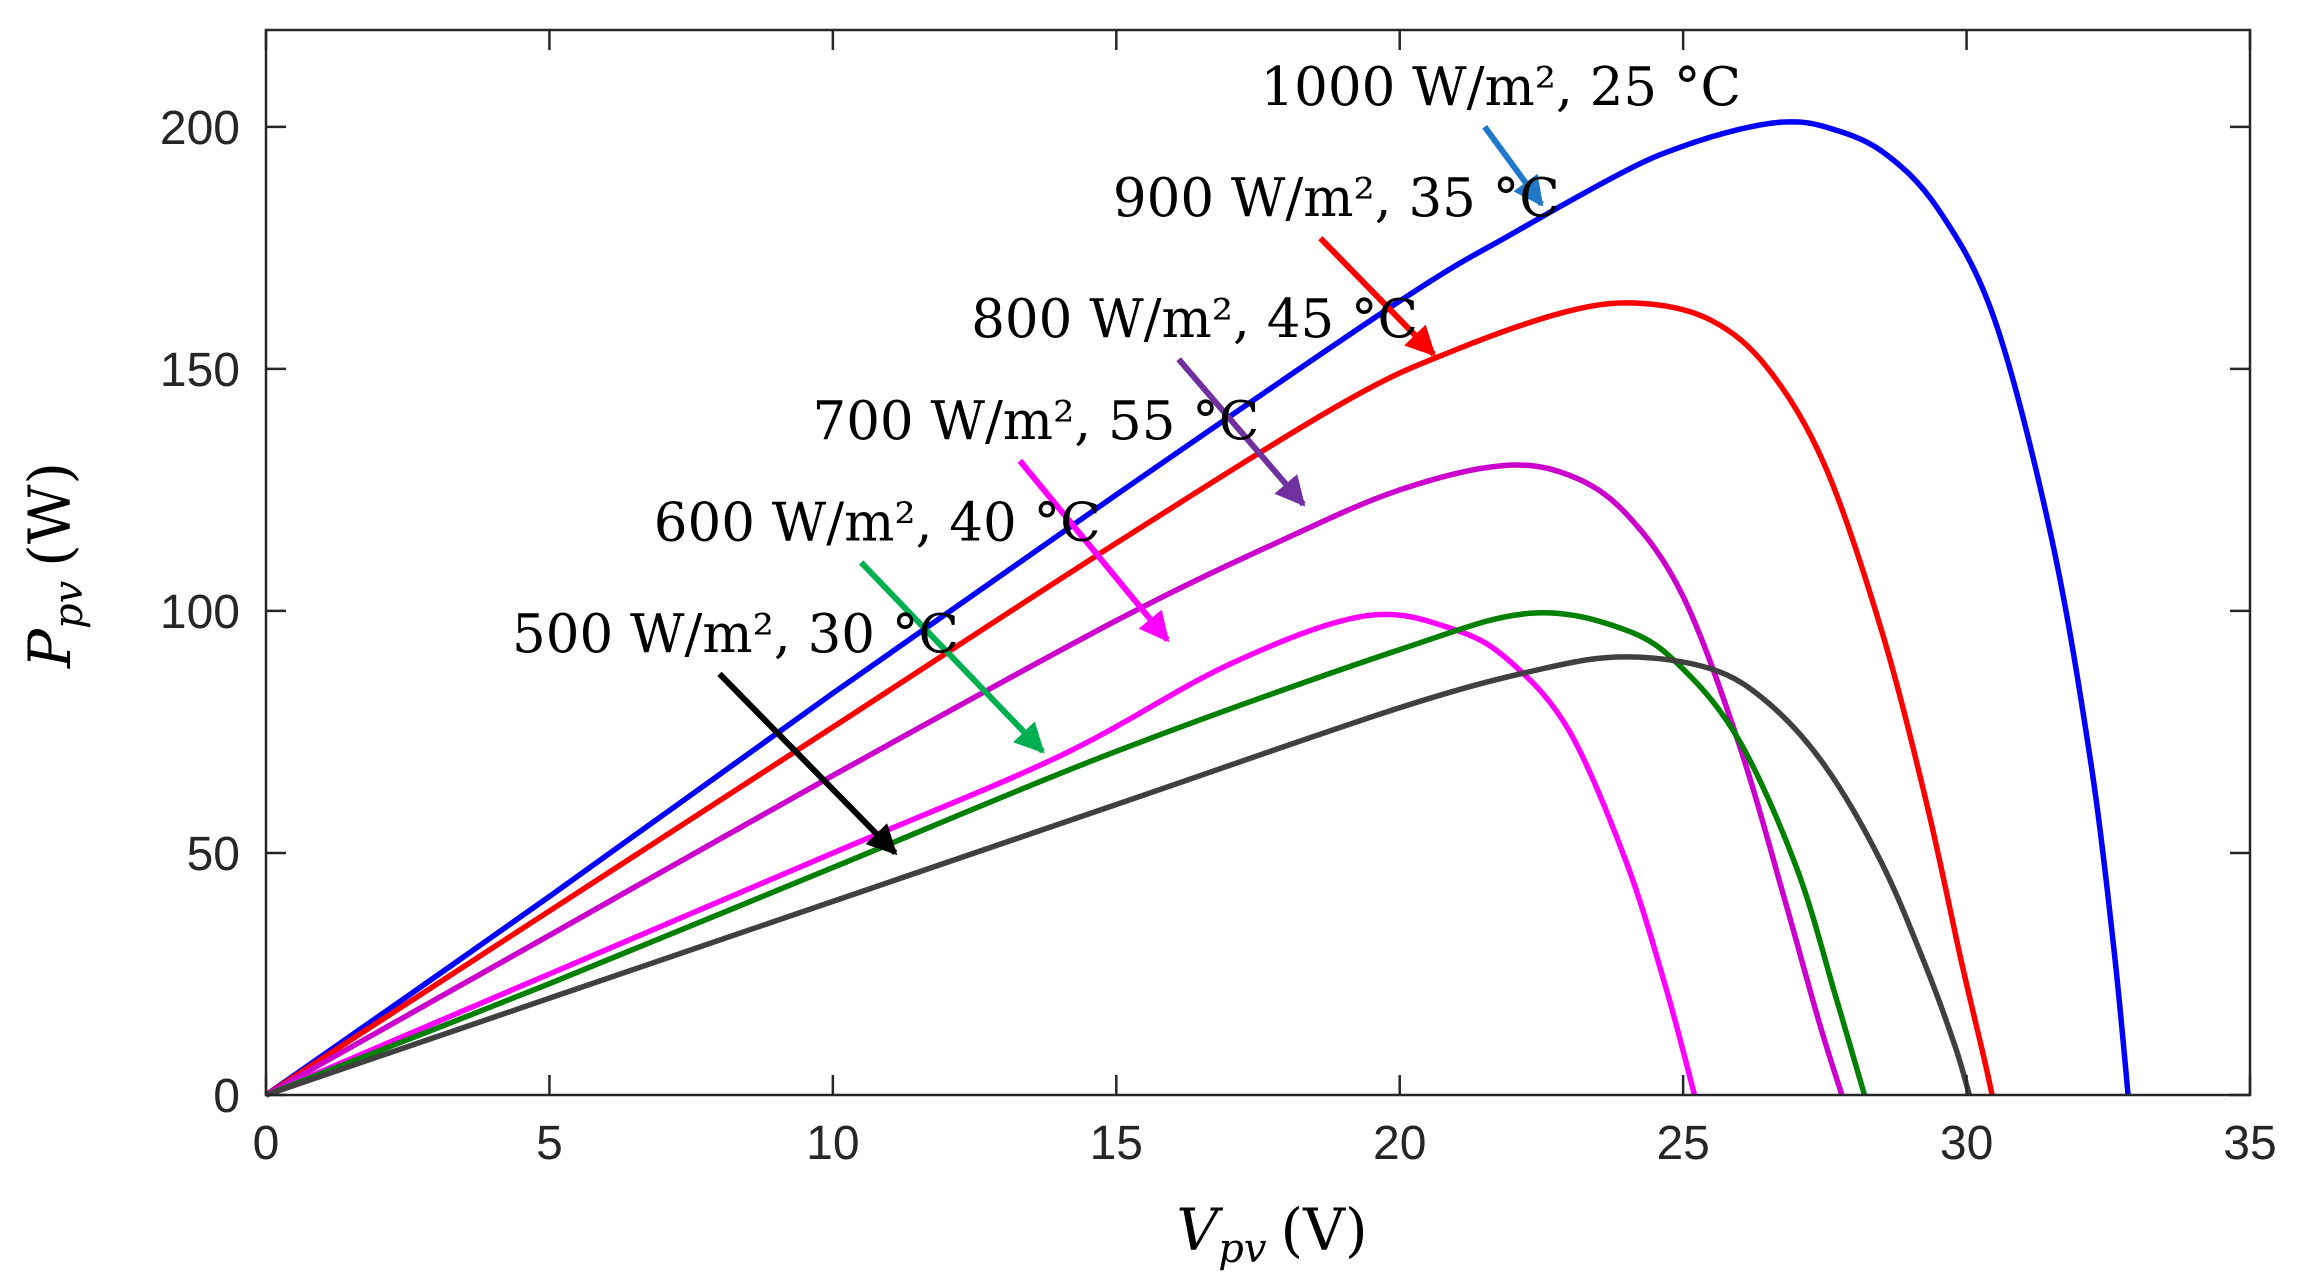 Image resolution: width=2302 pixels, height=1274 pixels. I want to click on x-tick-label: 20, so click(1399, 1143).